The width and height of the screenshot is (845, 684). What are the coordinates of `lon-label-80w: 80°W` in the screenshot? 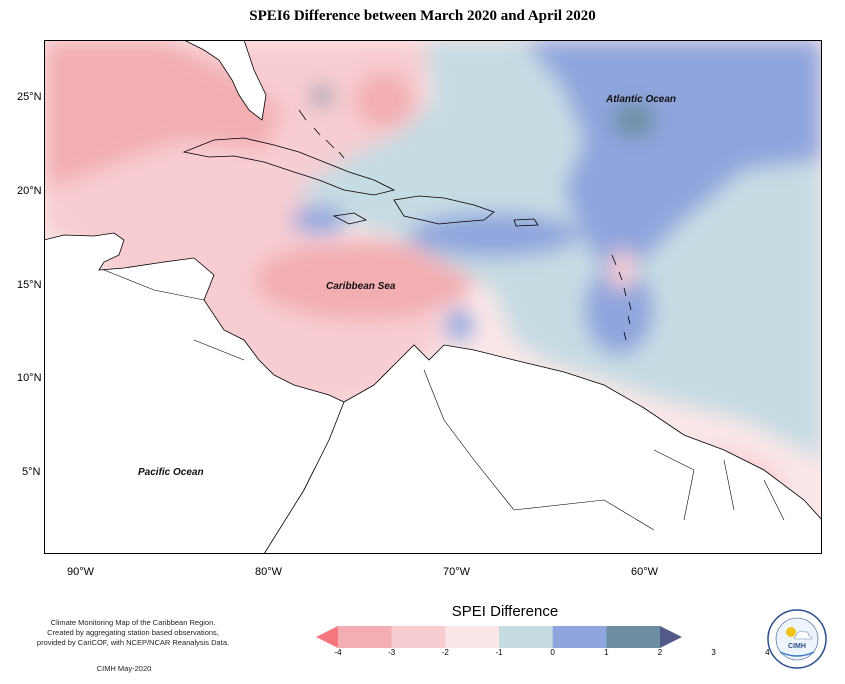 It's located at (269, 572).